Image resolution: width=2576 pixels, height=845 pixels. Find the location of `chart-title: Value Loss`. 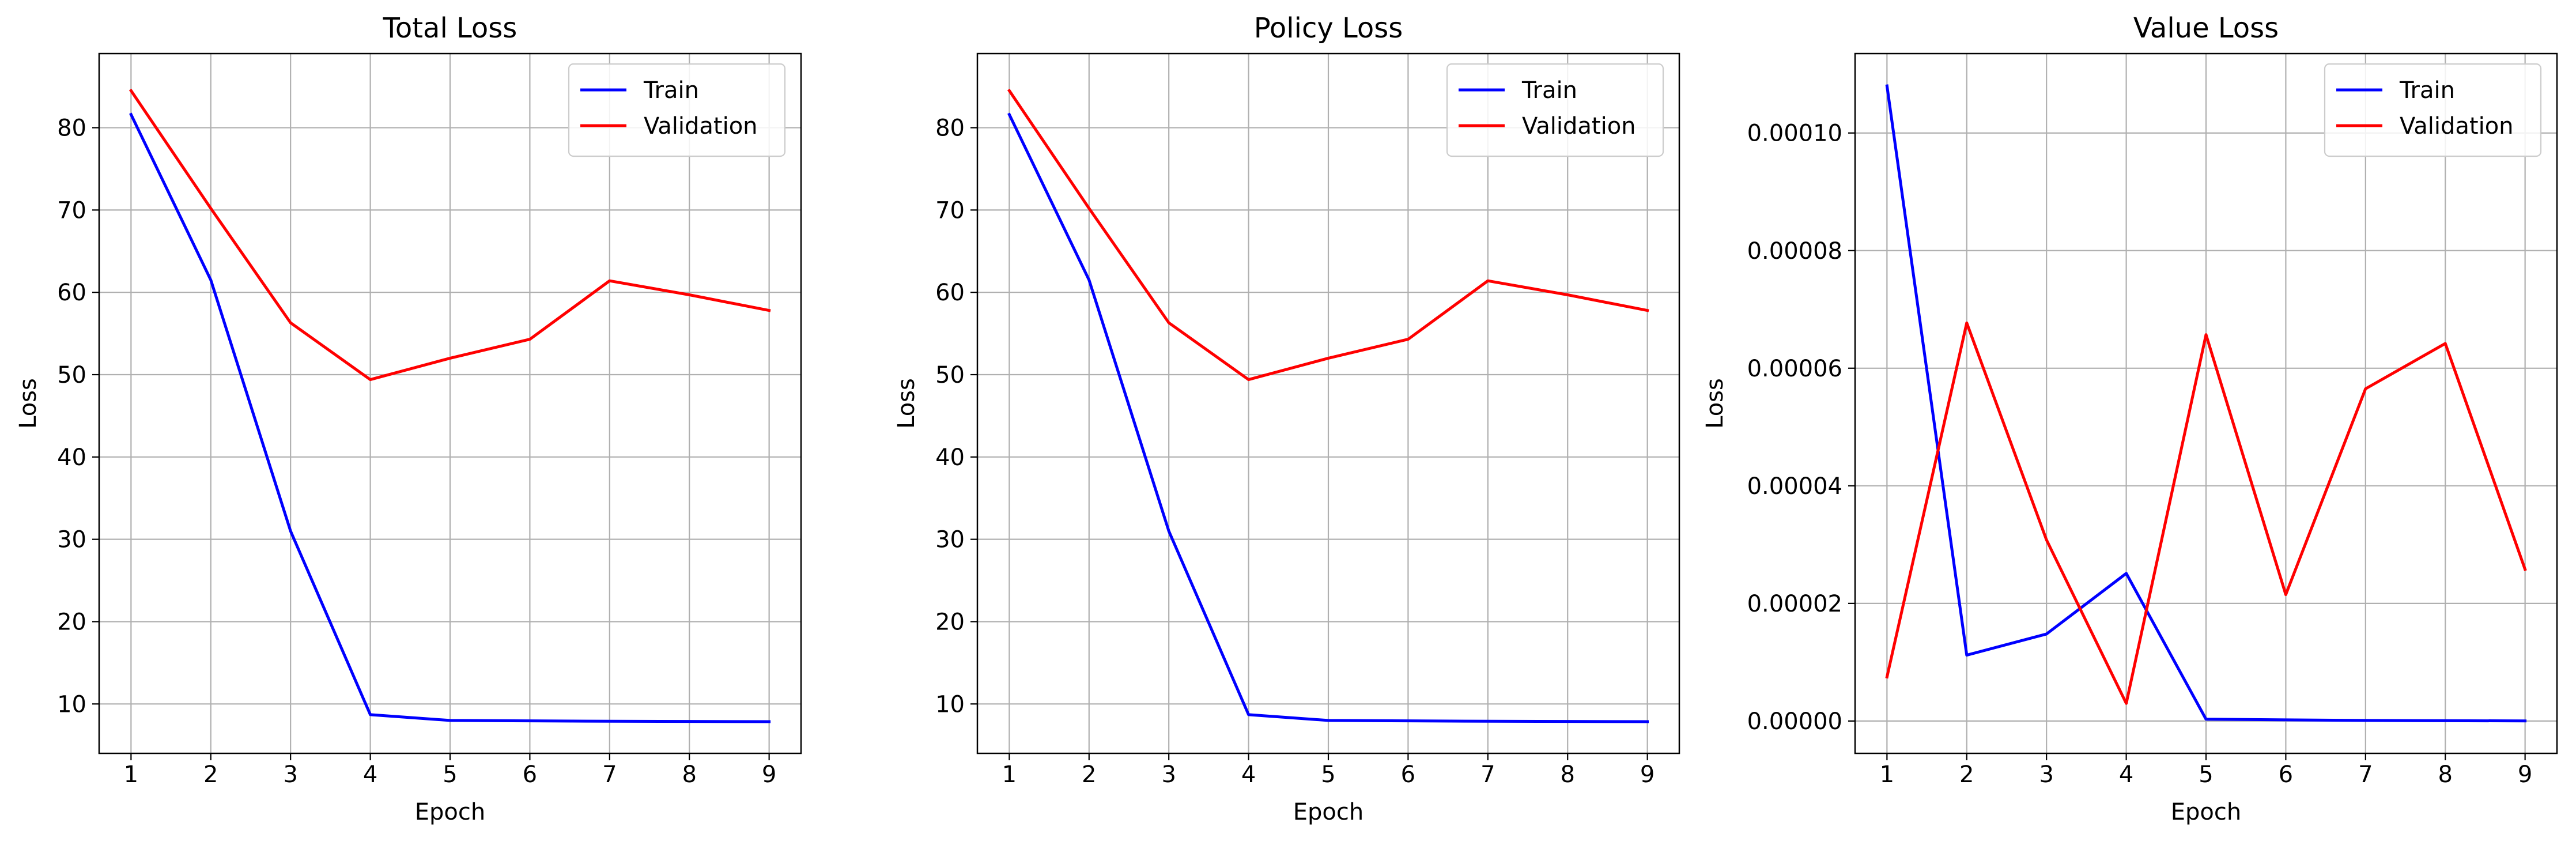

chart-title: Value Loss is located at coordinates (2206, 28).